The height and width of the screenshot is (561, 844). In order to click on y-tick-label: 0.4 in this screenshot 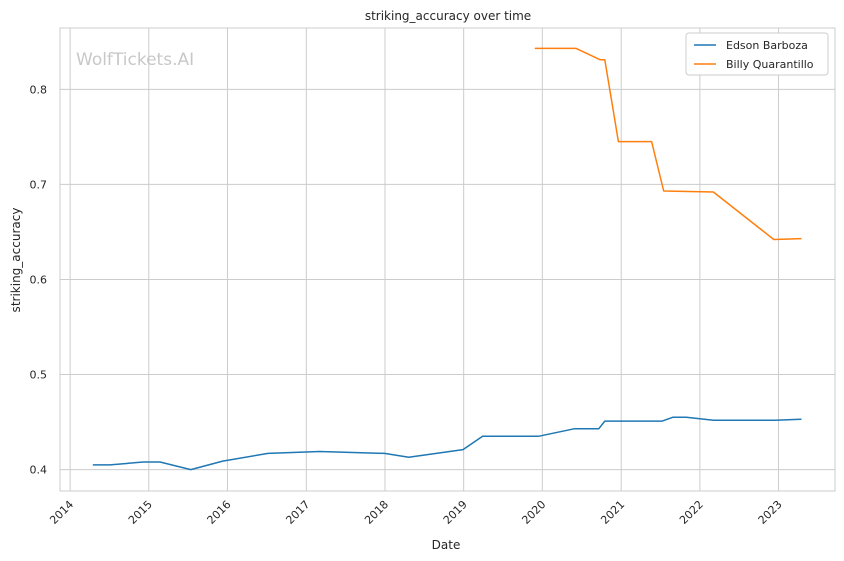, I will do `click(39, 470)`.